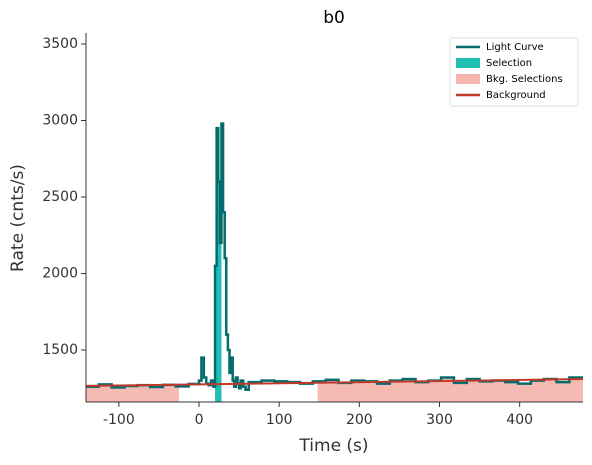 This screenshot has width=592, height=465. Describe the element at coordinates (359, 420) in the screenshot. I see `x-tick-label: 200` at that location.